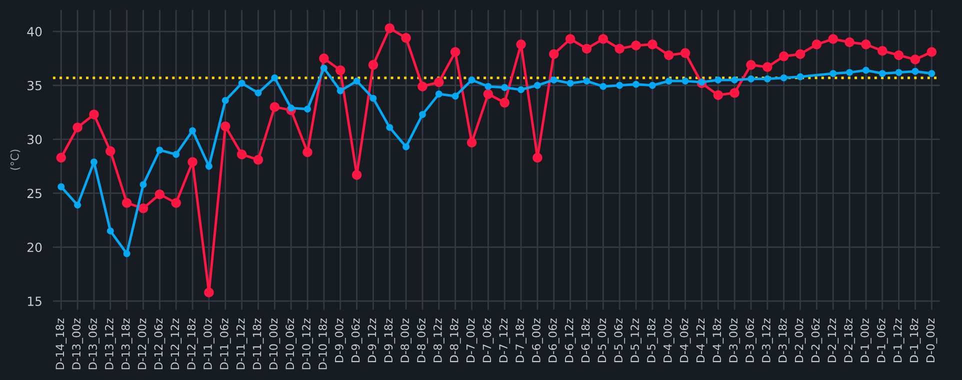 This screenshot has height=380, width=962. What do you see at coordinates (932, 340) in the screenshot?
I see `x-tick-label: D-0_00z` at bounding box center [932, 340].